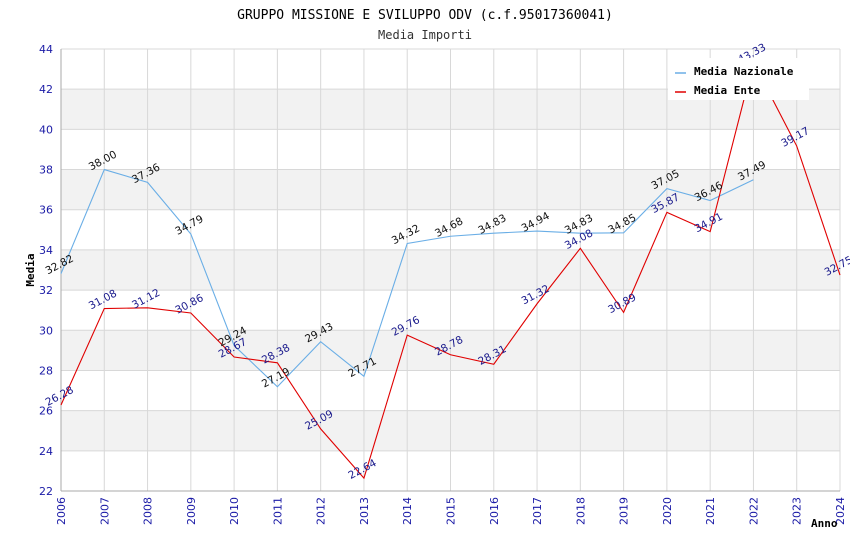 The width and height of the screenshot is (850, 550). What do you see at coordinates (46, 49) in the screenshot?
I see `y-tick-label: 44` at bounding box center [46, 49].